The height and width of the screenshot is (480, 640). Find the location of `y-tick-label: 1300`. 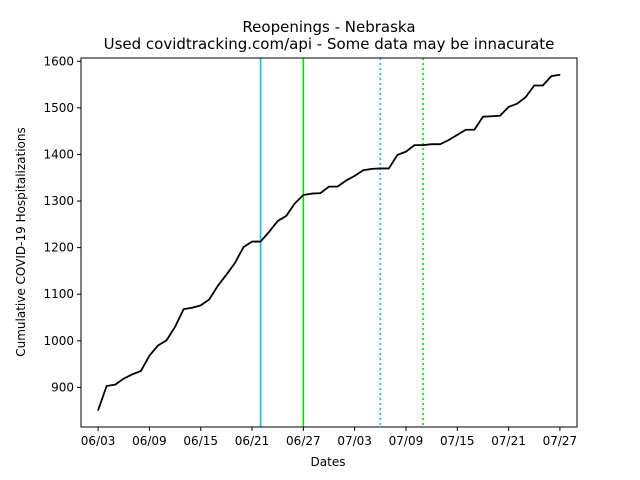

y-tick-label: 1300 is located at coordinates (58, 201).